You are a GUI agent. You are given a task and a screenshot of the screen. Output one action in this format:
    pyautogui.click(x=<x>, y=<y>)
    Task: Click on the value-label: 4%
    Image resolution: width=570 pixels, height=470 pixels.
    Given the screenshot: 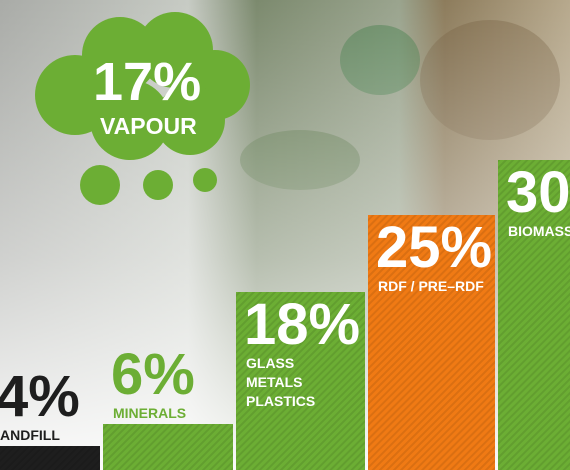 What is the action you would take?
    pyautogui.click(x=40, y=396)
    